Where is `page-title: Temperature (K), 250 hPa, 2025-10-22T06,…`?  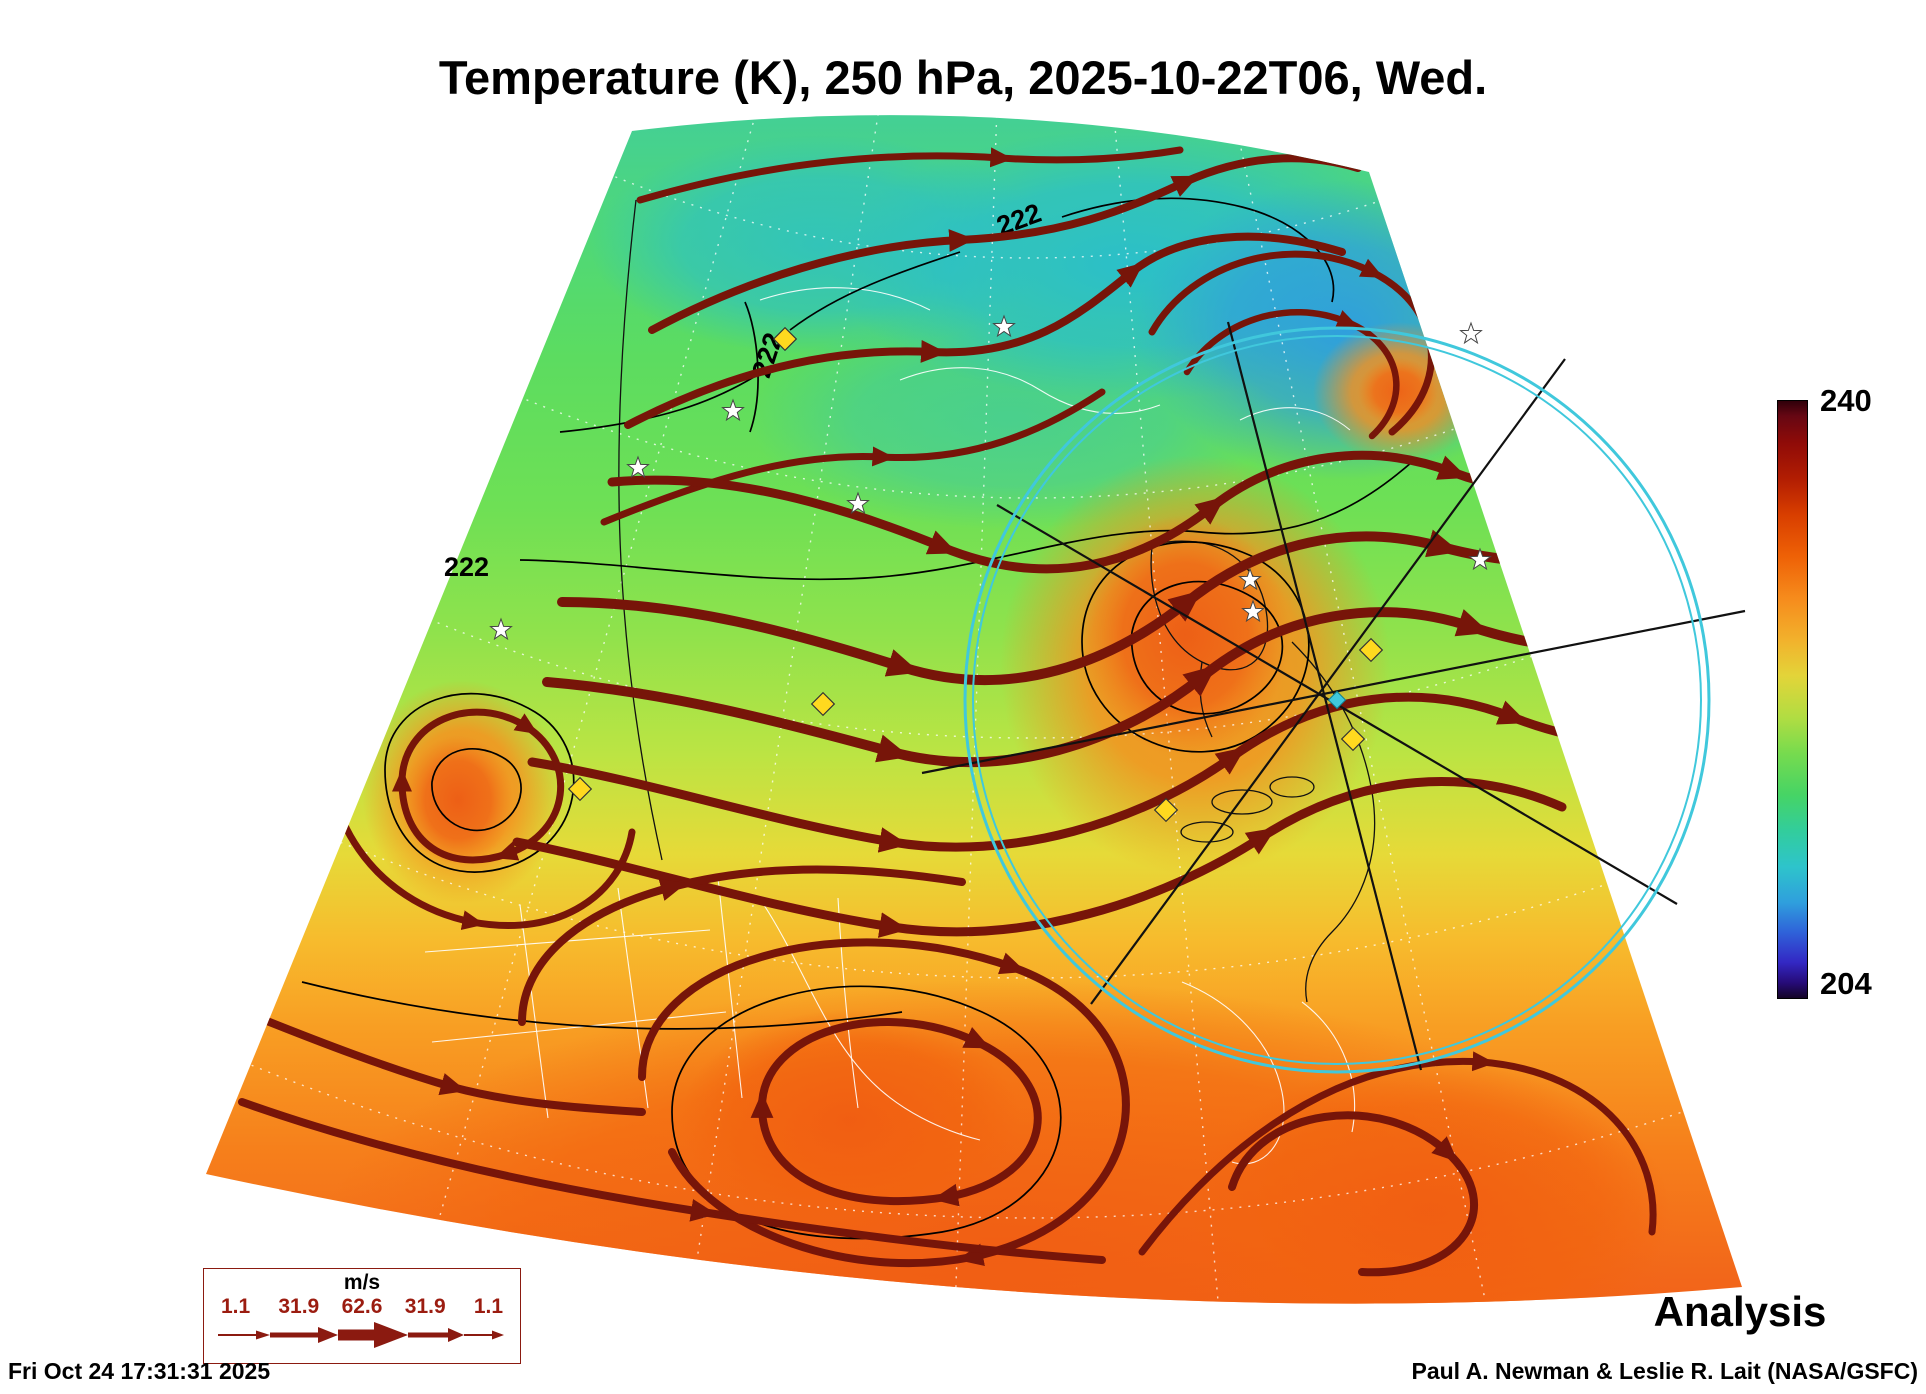
page-title: Temperature (K), 250 hPa, 2025-10-22T06,… is located at coordinates (963, 77).